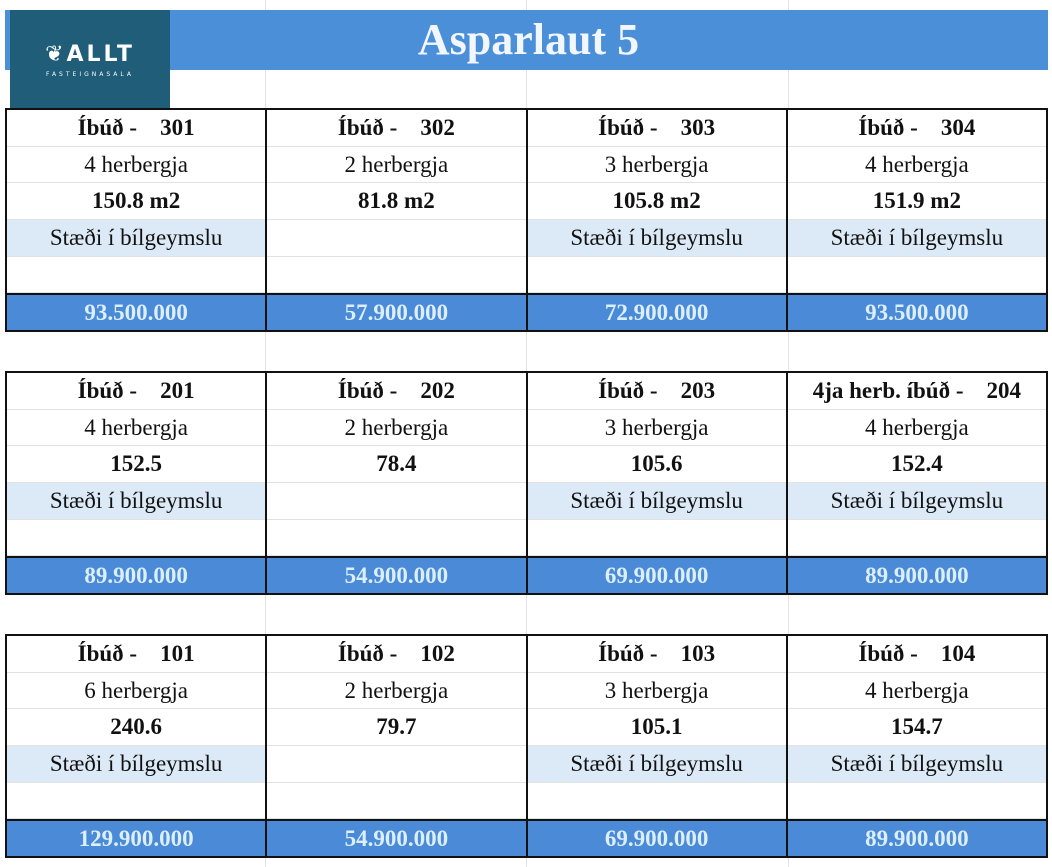 The image size is (1052, 867). Describe the element at coordinates (90, 54) in the screenshot. I see `logo-name: ❦ALLT` at that location.